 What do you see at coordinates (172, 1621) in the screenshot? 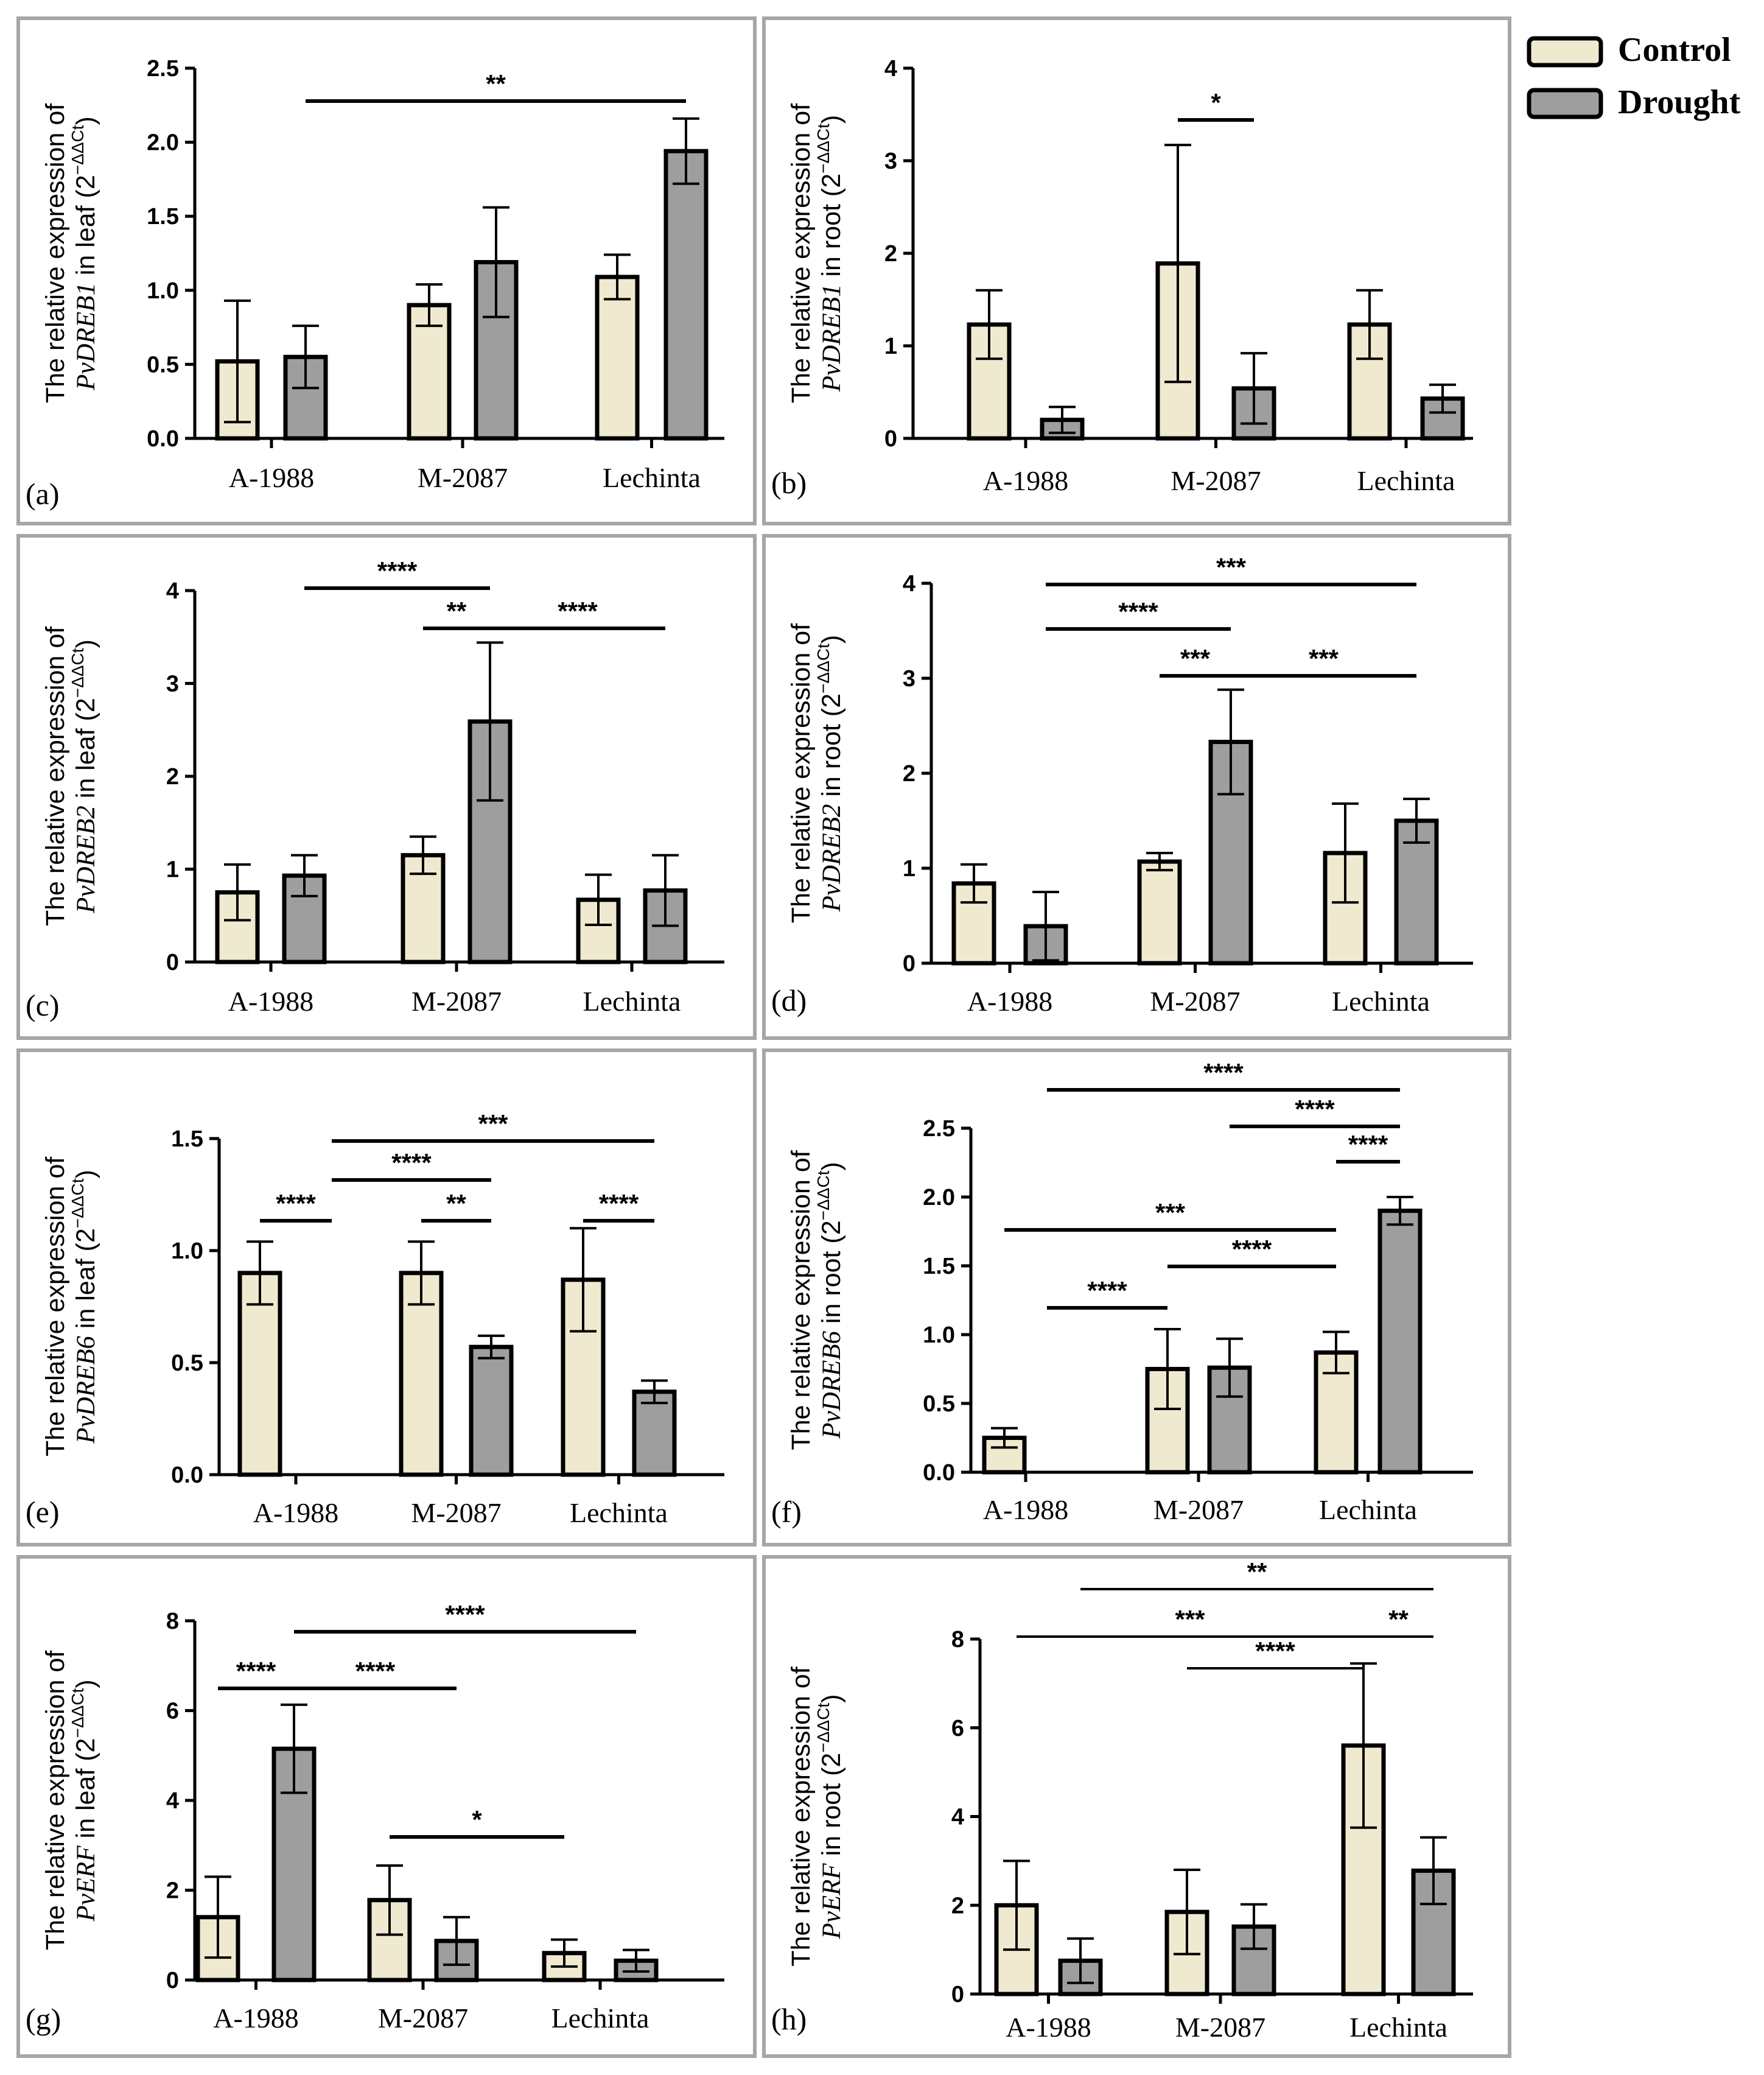
I see `y-tick-label: 8` at bounding box center [172, 1621].